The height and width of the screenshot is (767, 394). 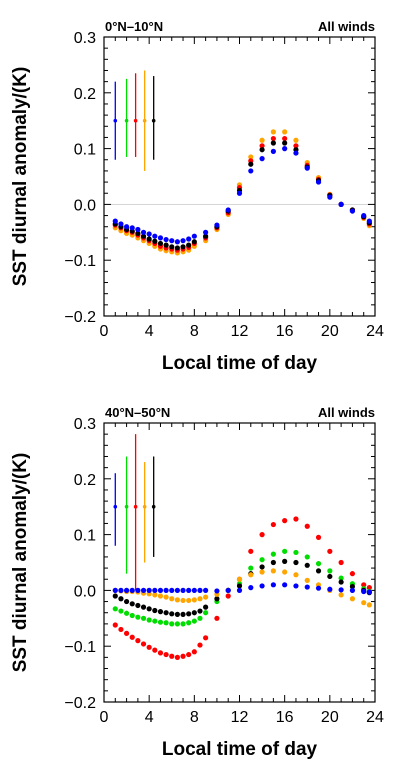 I want to click on x-tick-label: 12, so click(x=240, y=717).